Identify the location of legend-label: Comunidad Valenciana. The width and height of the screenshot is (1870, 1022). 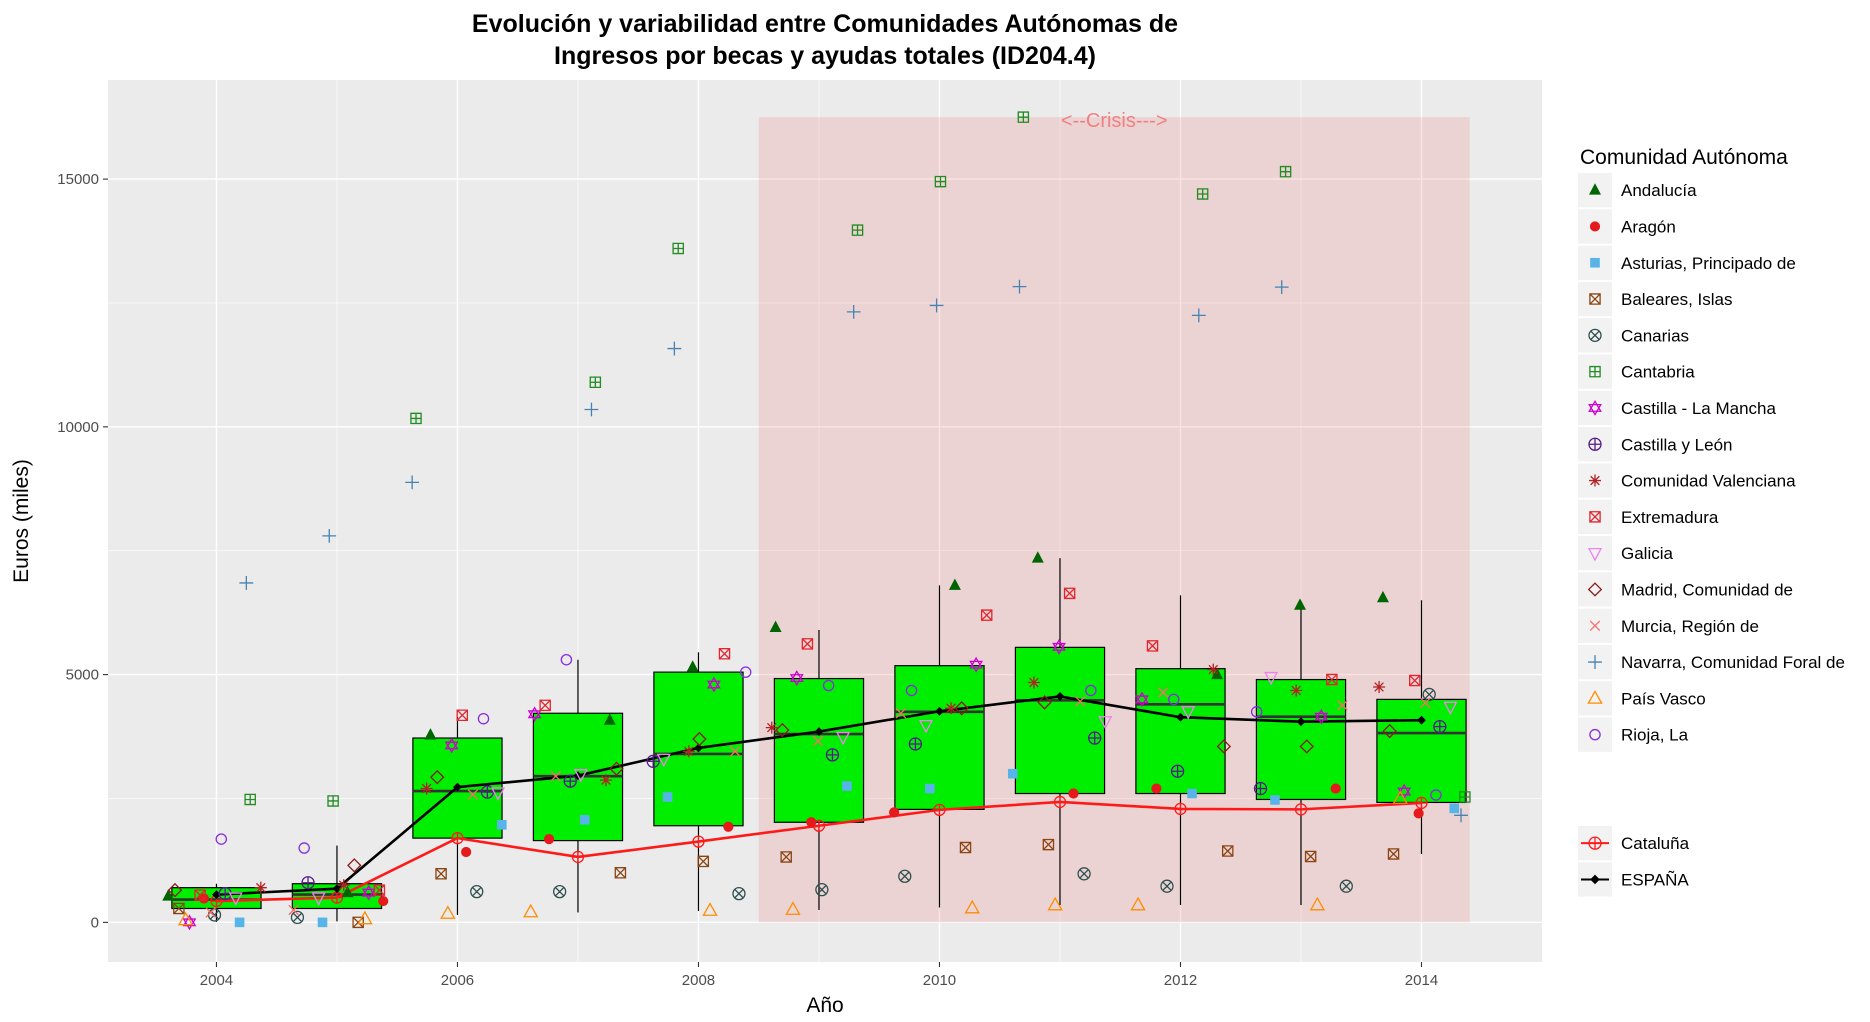
(1708, 481).